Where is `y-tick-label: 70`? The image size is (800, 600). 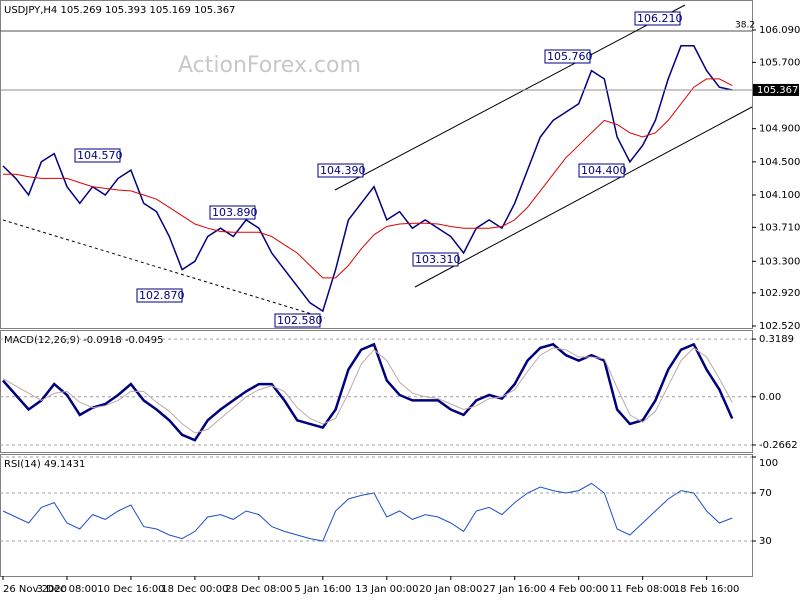 y-tick-label: 70 is located at coordinates (765, 493).